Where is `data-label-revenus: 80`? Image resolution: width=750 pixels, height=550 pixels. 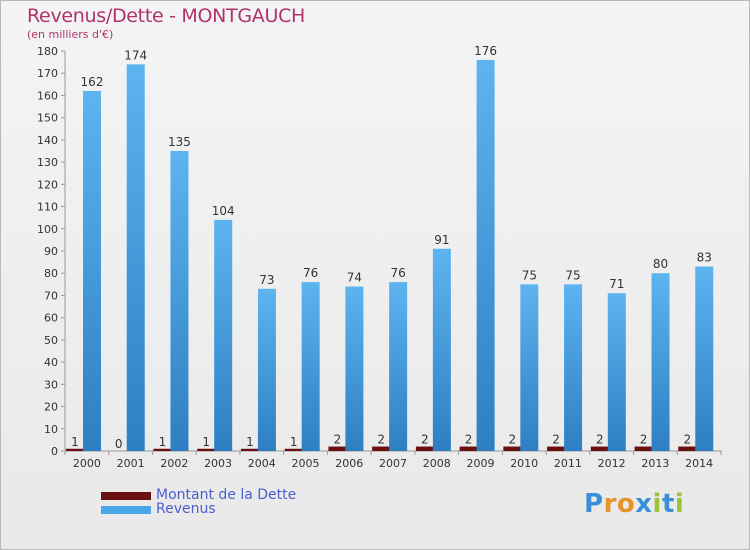 data-label-revenus: 80 is located at coordinates (660, 264).